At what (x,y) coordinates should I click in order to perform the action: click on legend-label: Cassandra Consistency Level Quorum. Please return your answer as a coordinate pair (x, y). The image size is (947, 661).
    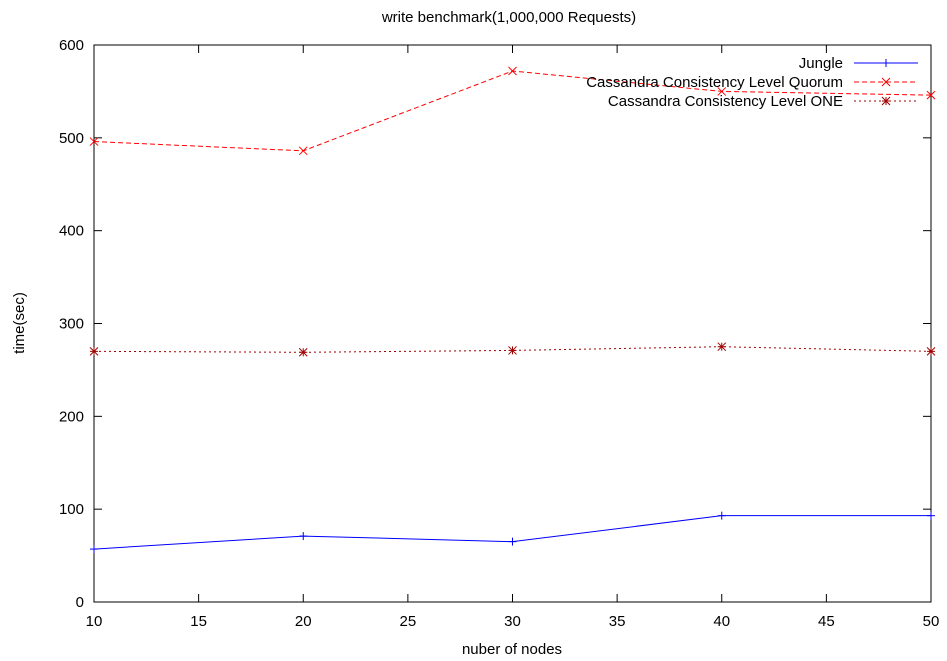
    Looking at the image, I should click on (714, 82).